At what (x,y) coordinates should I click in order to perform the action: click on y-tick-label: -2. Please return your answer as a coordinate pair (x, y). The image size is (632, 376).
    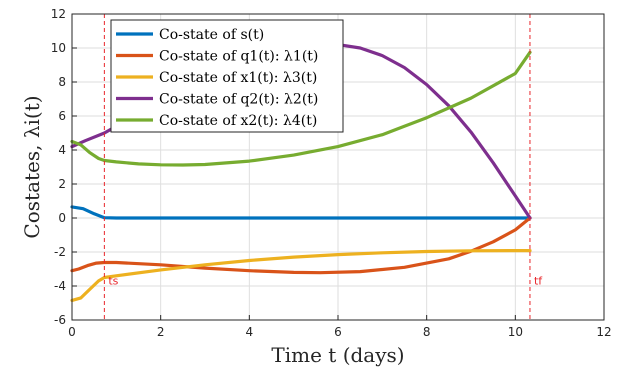
    Looking at the image, I should click on (60, 252).